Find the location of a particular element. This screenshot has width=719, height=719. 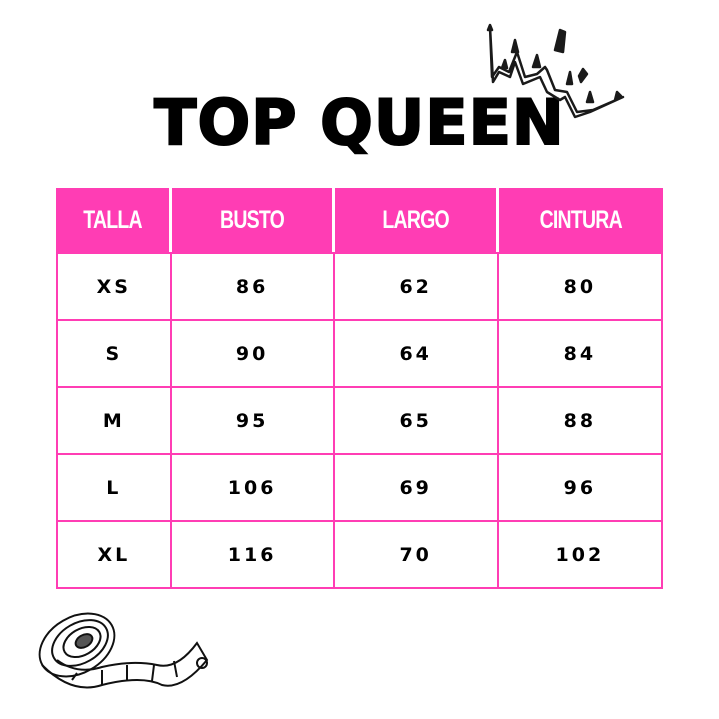

table-row: S 90 64 84 is located at coordinates (359, 354).